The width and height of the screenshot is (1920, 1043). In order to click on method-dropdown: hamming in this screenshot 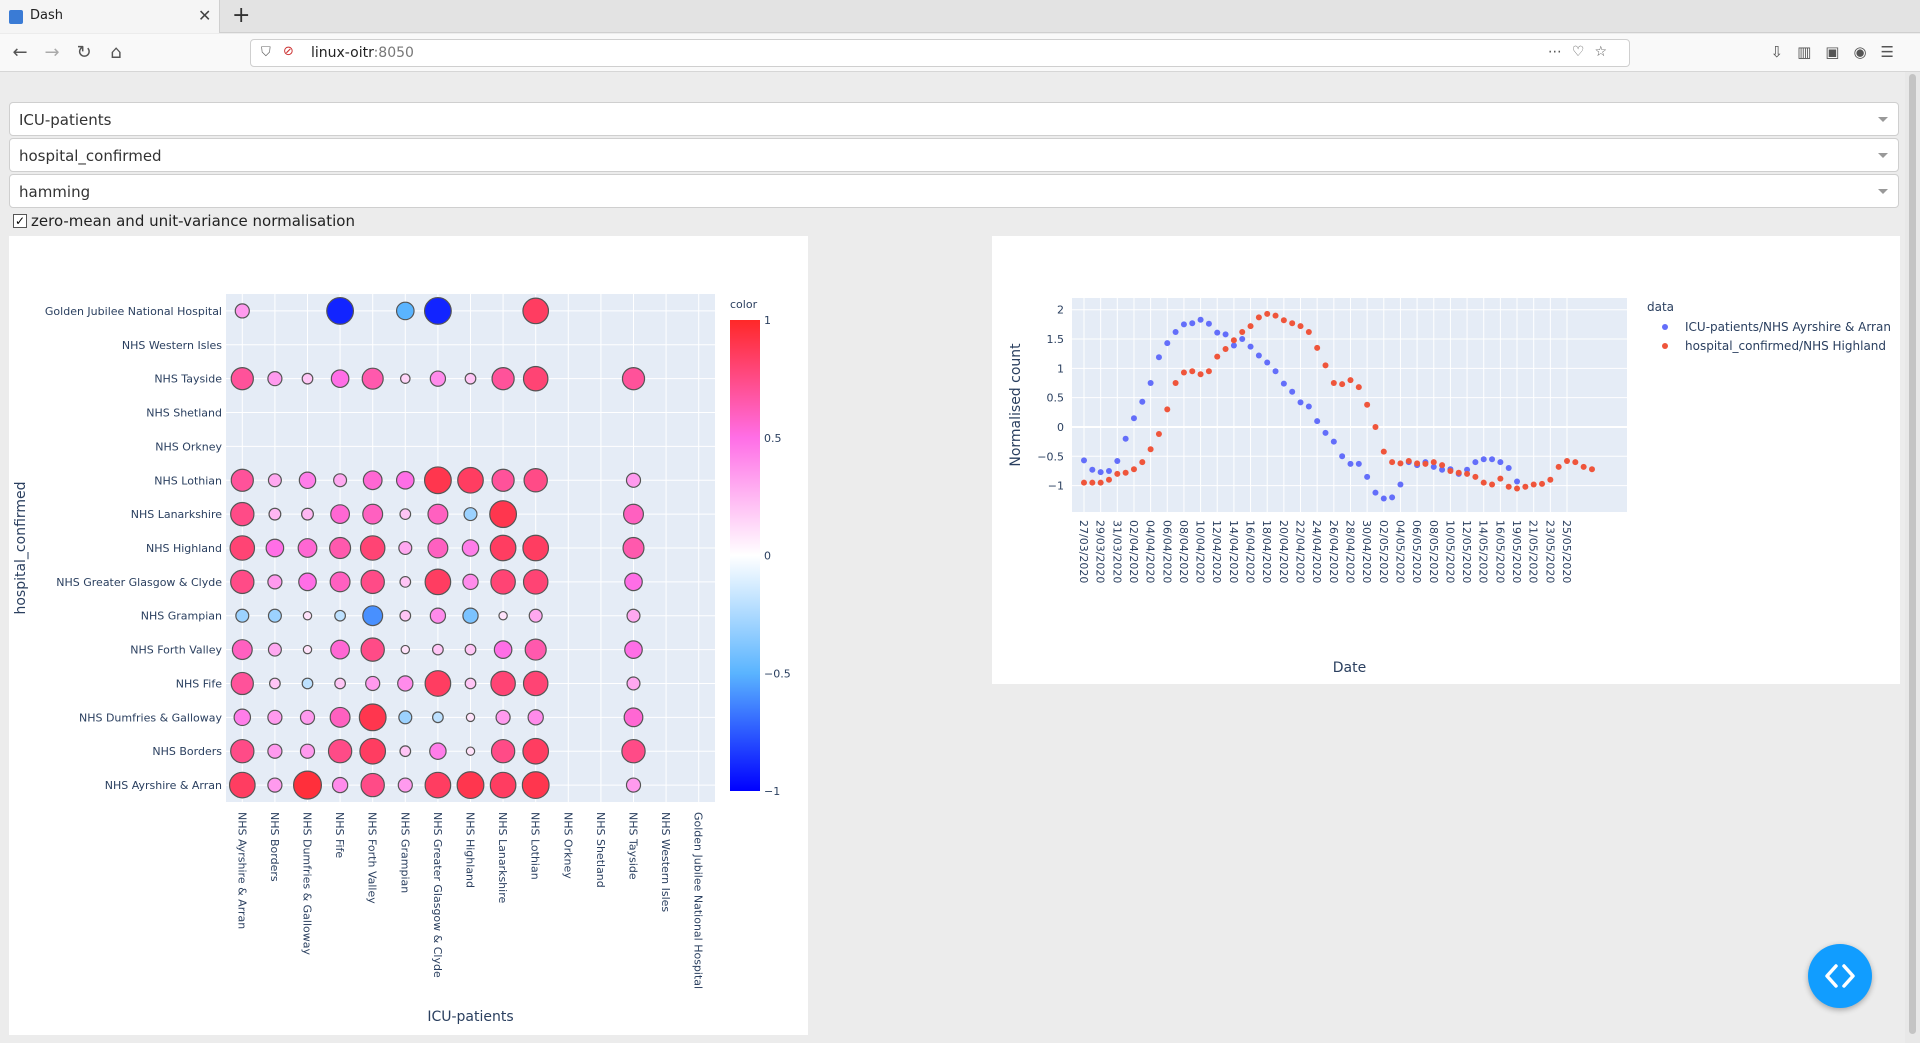, I will do `click(954, 191)`.